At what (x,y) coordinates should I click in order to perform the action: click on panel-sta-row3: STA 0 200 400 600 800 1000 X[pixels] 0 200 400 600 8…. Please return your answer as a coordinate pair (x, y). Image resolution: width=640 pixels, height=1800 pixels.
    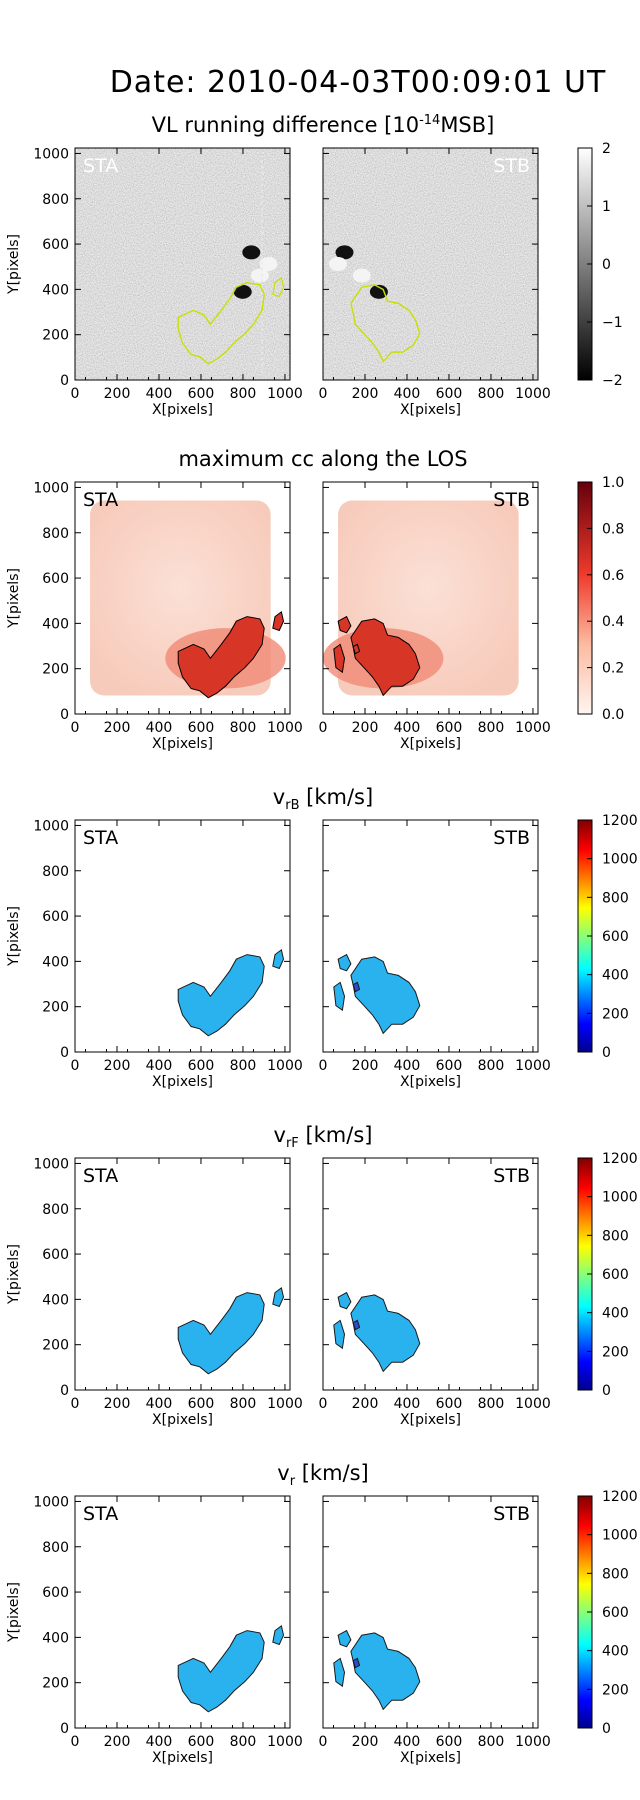
    Looking at the image, I should click on (154, 954).